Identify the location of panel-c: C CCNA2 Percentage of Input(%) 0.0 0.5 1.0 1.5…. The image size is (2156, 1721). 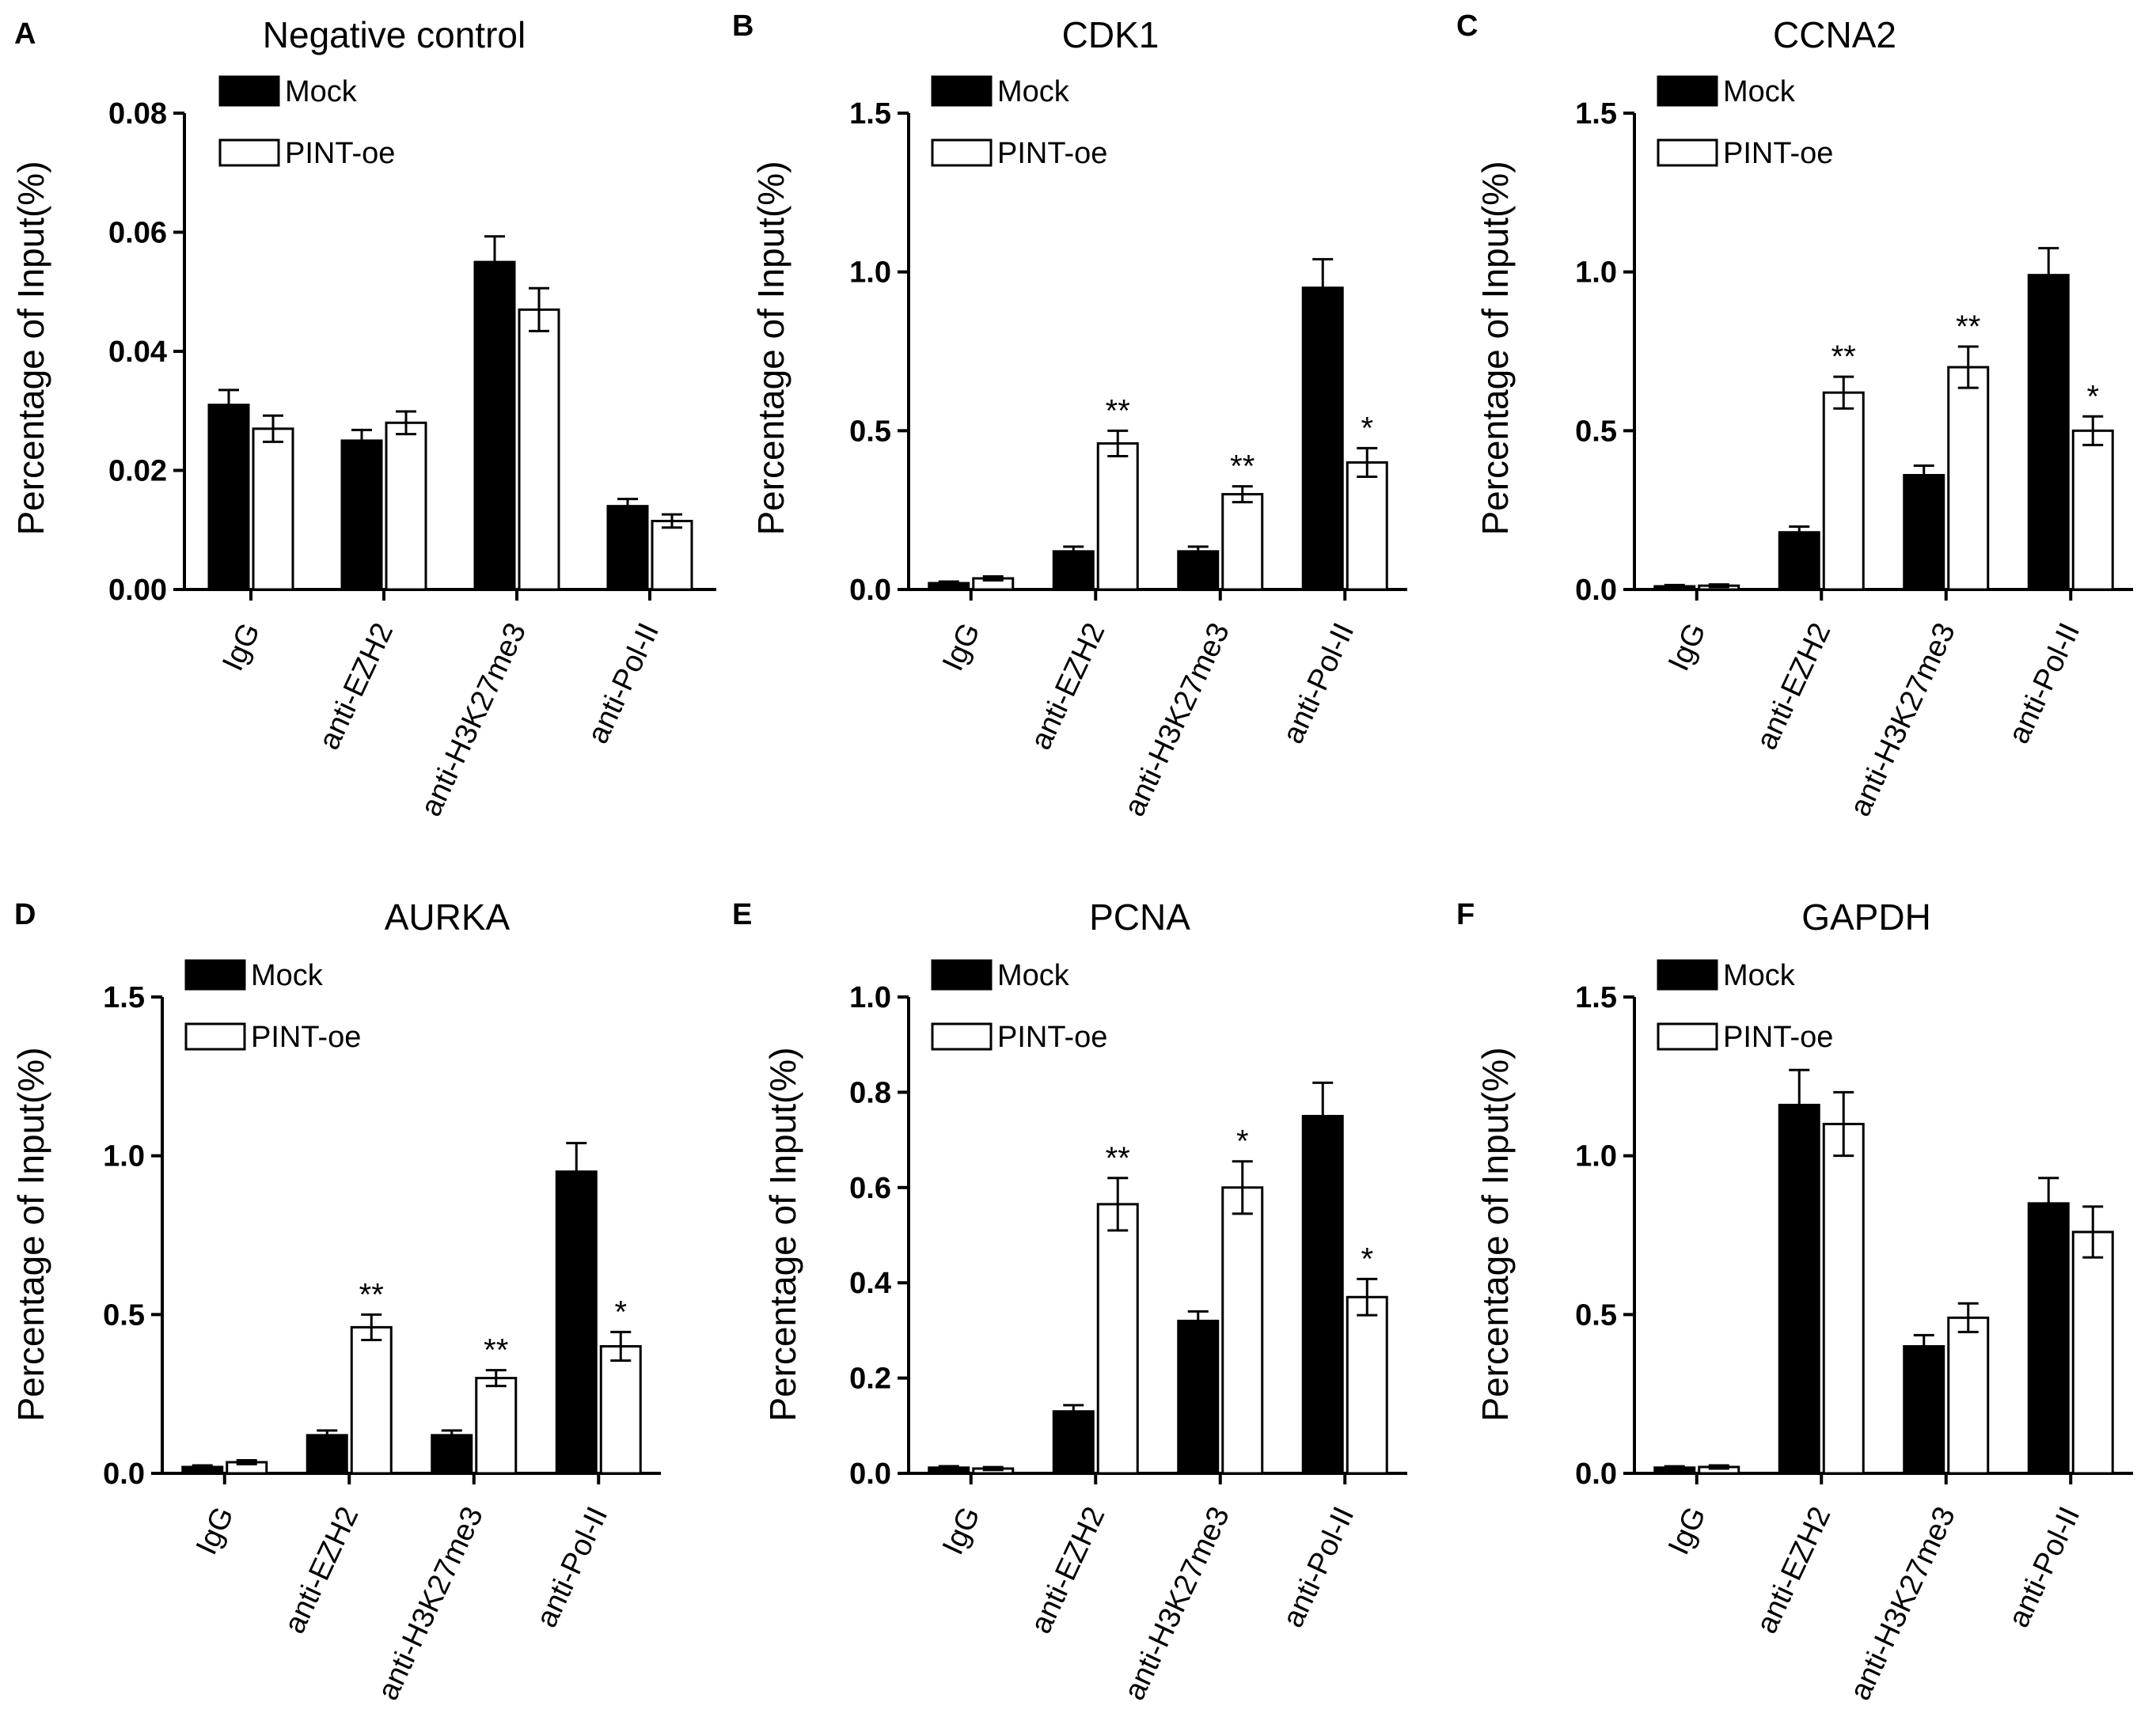
(1795, 415).